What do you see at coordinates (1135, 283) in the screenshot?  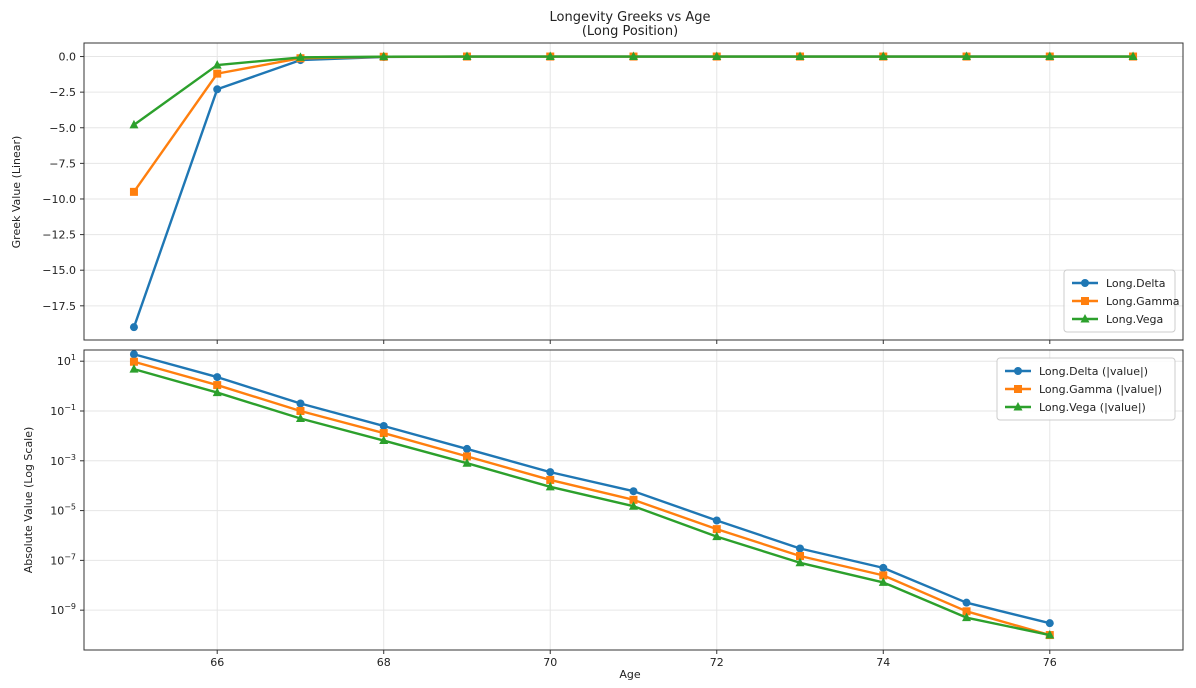 I see `legend-label: Long.Delta` at bounding box center [1135, 283].